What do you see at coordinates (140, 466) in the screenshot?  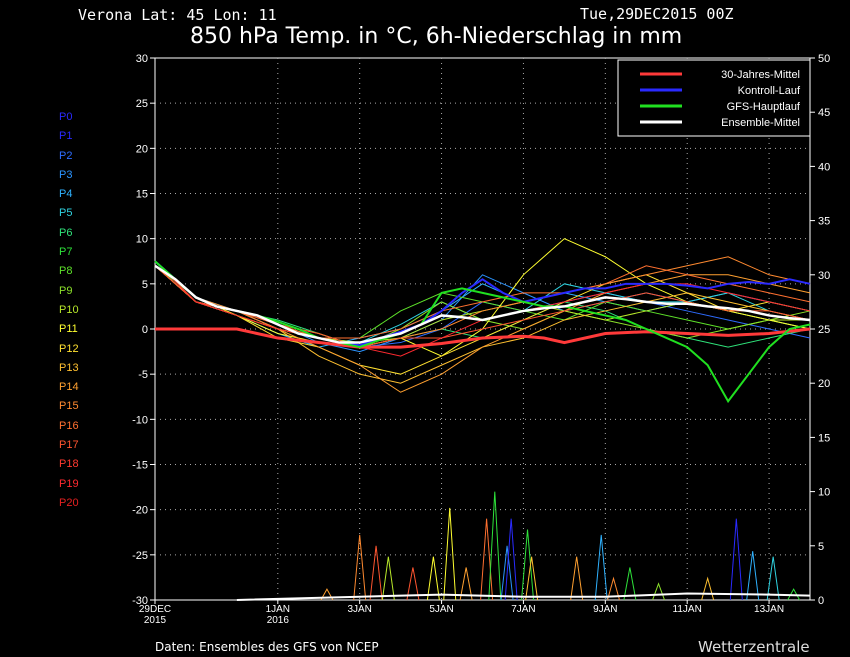 I see `left-tick-label: -15` at bounding box center [140, 466].